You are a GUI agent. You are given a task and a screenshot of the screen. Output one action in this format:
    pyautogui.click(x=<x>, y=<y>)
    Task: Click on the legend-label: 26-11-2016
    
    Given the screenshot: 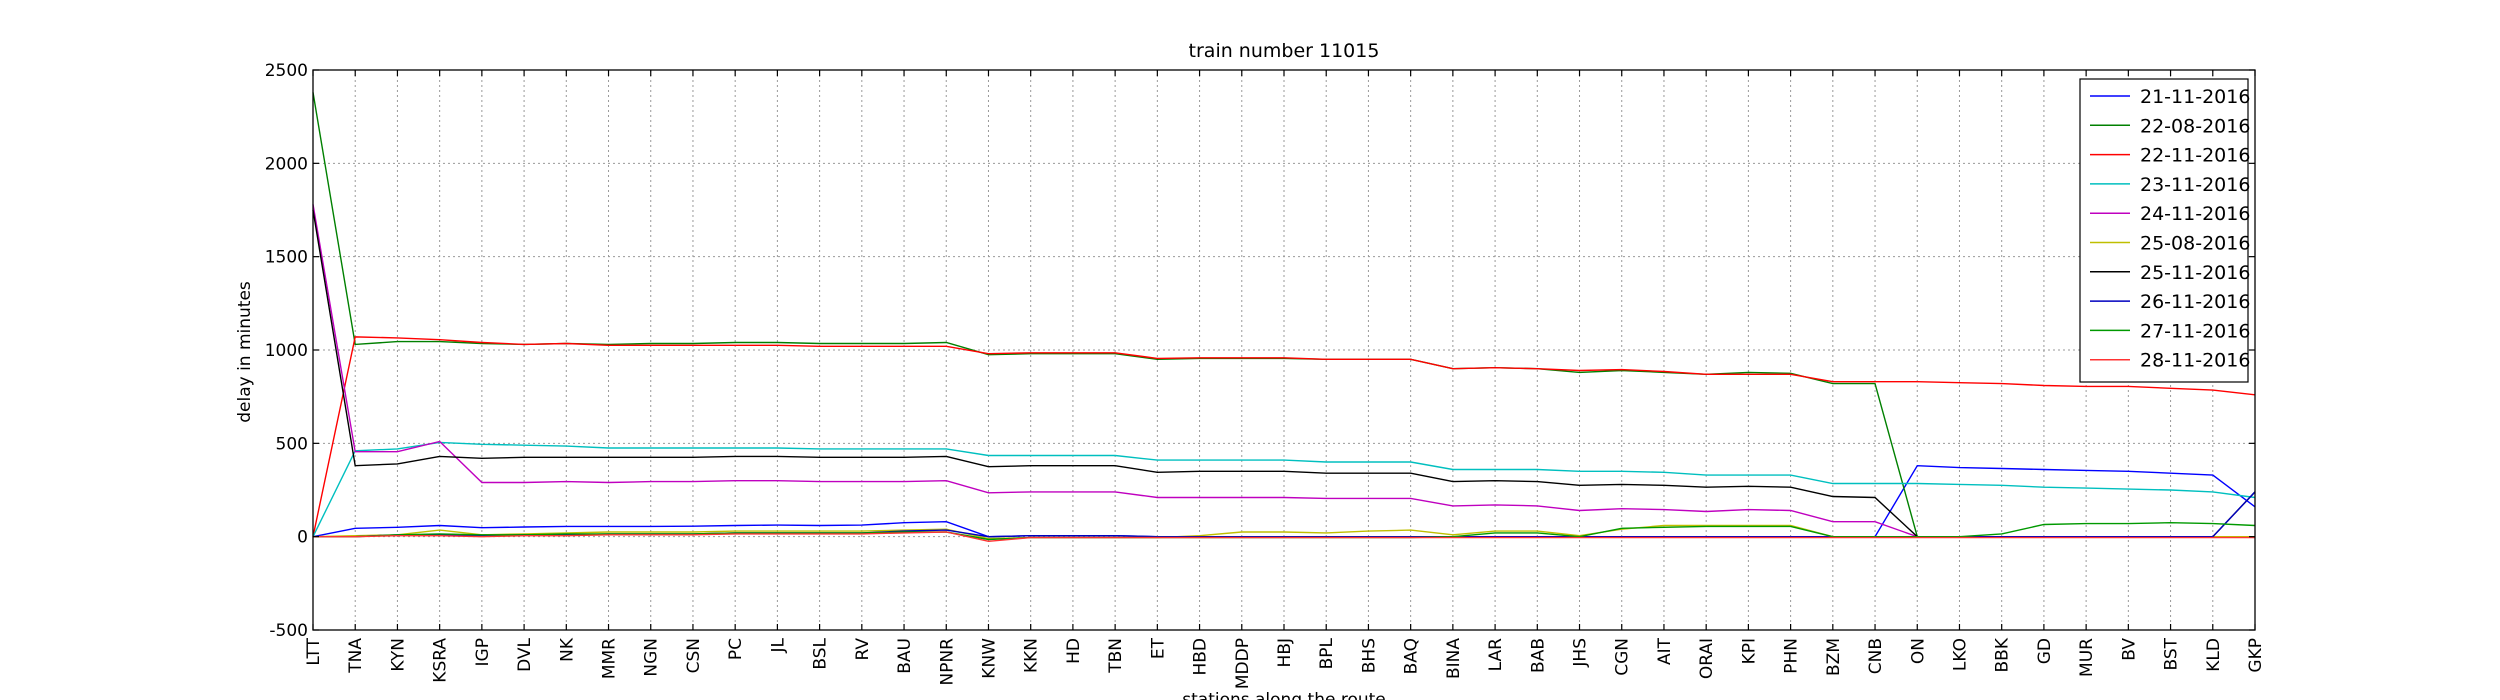 What is the action you would take?
    pyautogui.click(x=2195, y=302)
    